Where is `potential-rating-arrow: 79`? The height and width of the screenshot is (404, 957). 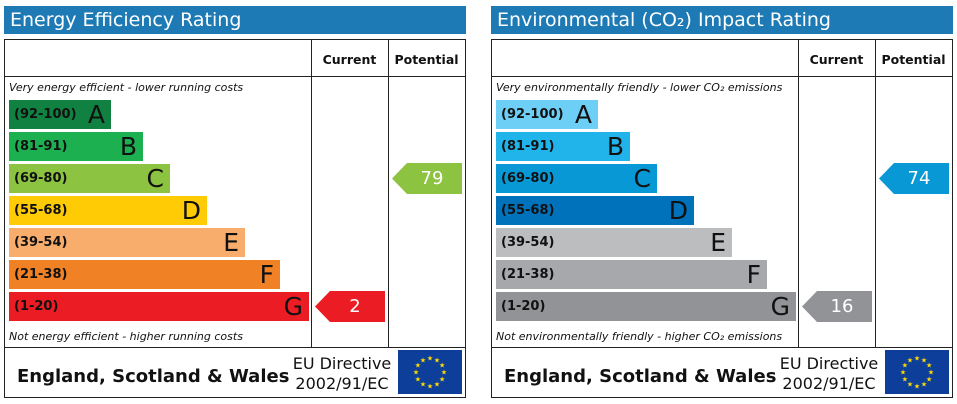 potential-rating-arrow: 79 is located at coordinates (427, 178).